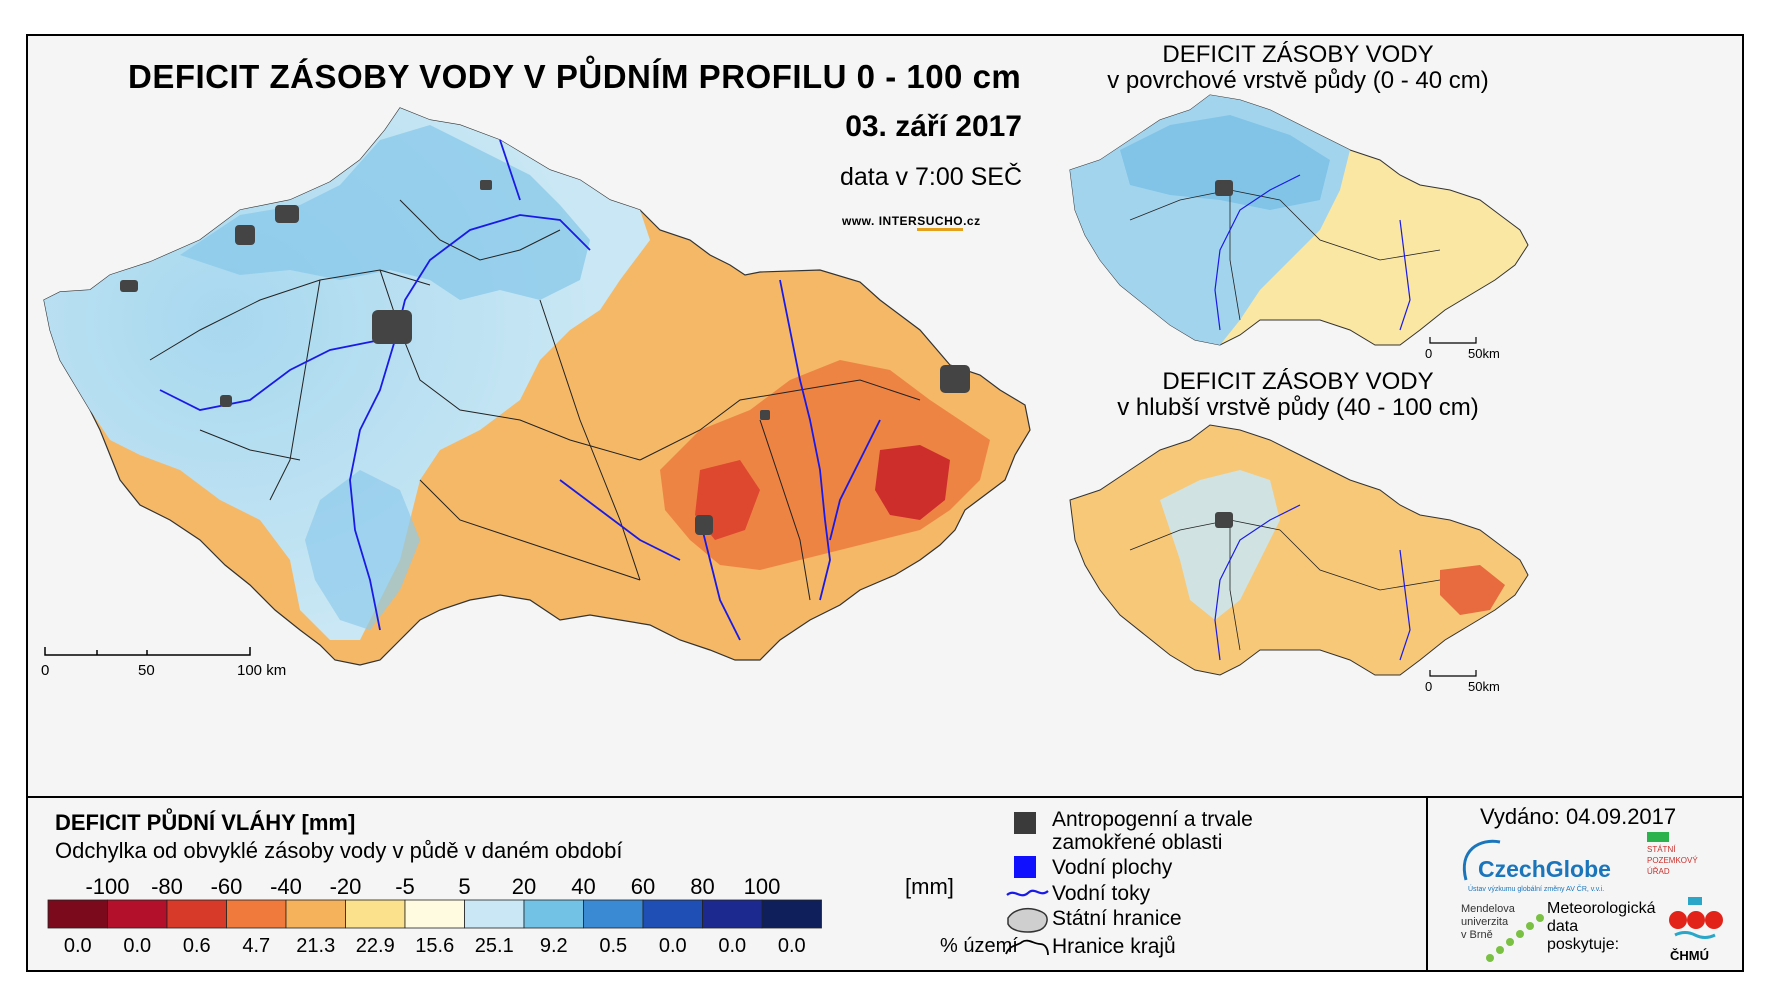 This screenshot has width=1772, height=1003. What do you see at coordinates (262, 670) in the screenshot?
I see `main-scale-label-100: 100 km` at bounding box center [262, 670].